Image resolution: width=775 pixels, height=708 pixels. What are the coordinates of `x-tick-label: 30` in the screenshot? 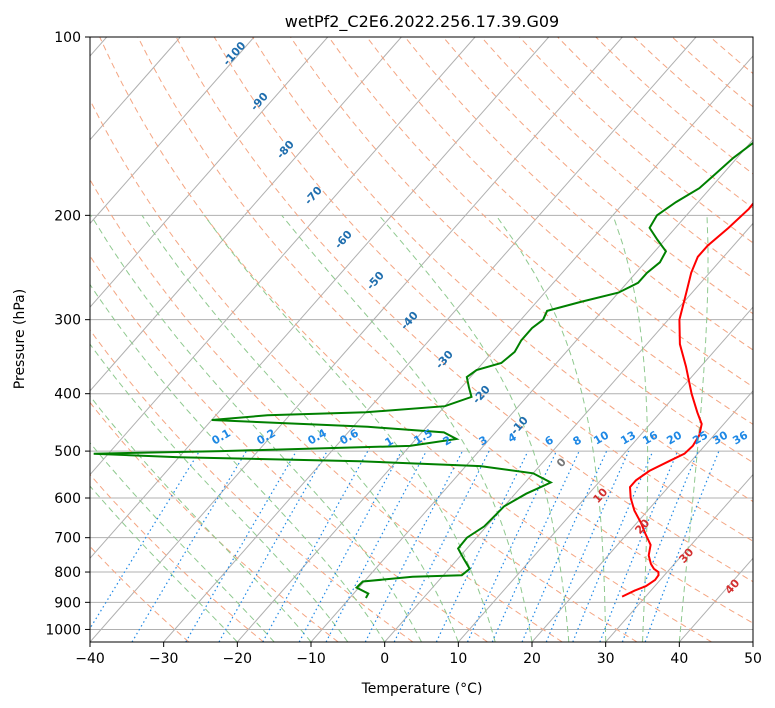 It's located at (606, 659).